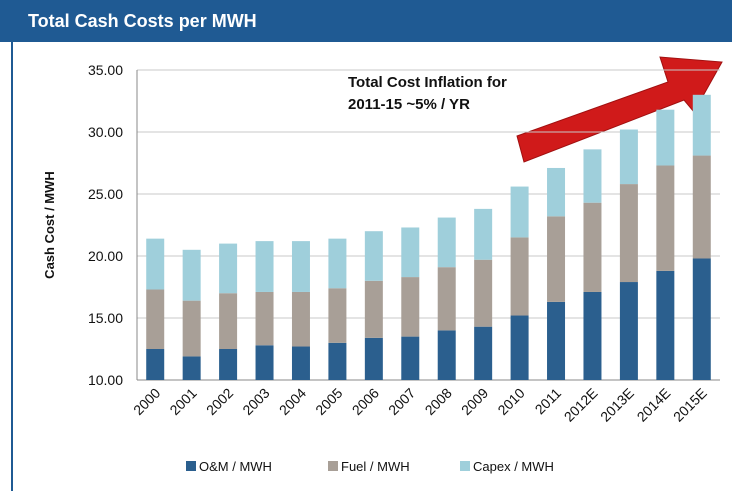 The width and height of the screenshot is (732, 496). I want to click on x-tick-label: 2007, so click(401, 401).